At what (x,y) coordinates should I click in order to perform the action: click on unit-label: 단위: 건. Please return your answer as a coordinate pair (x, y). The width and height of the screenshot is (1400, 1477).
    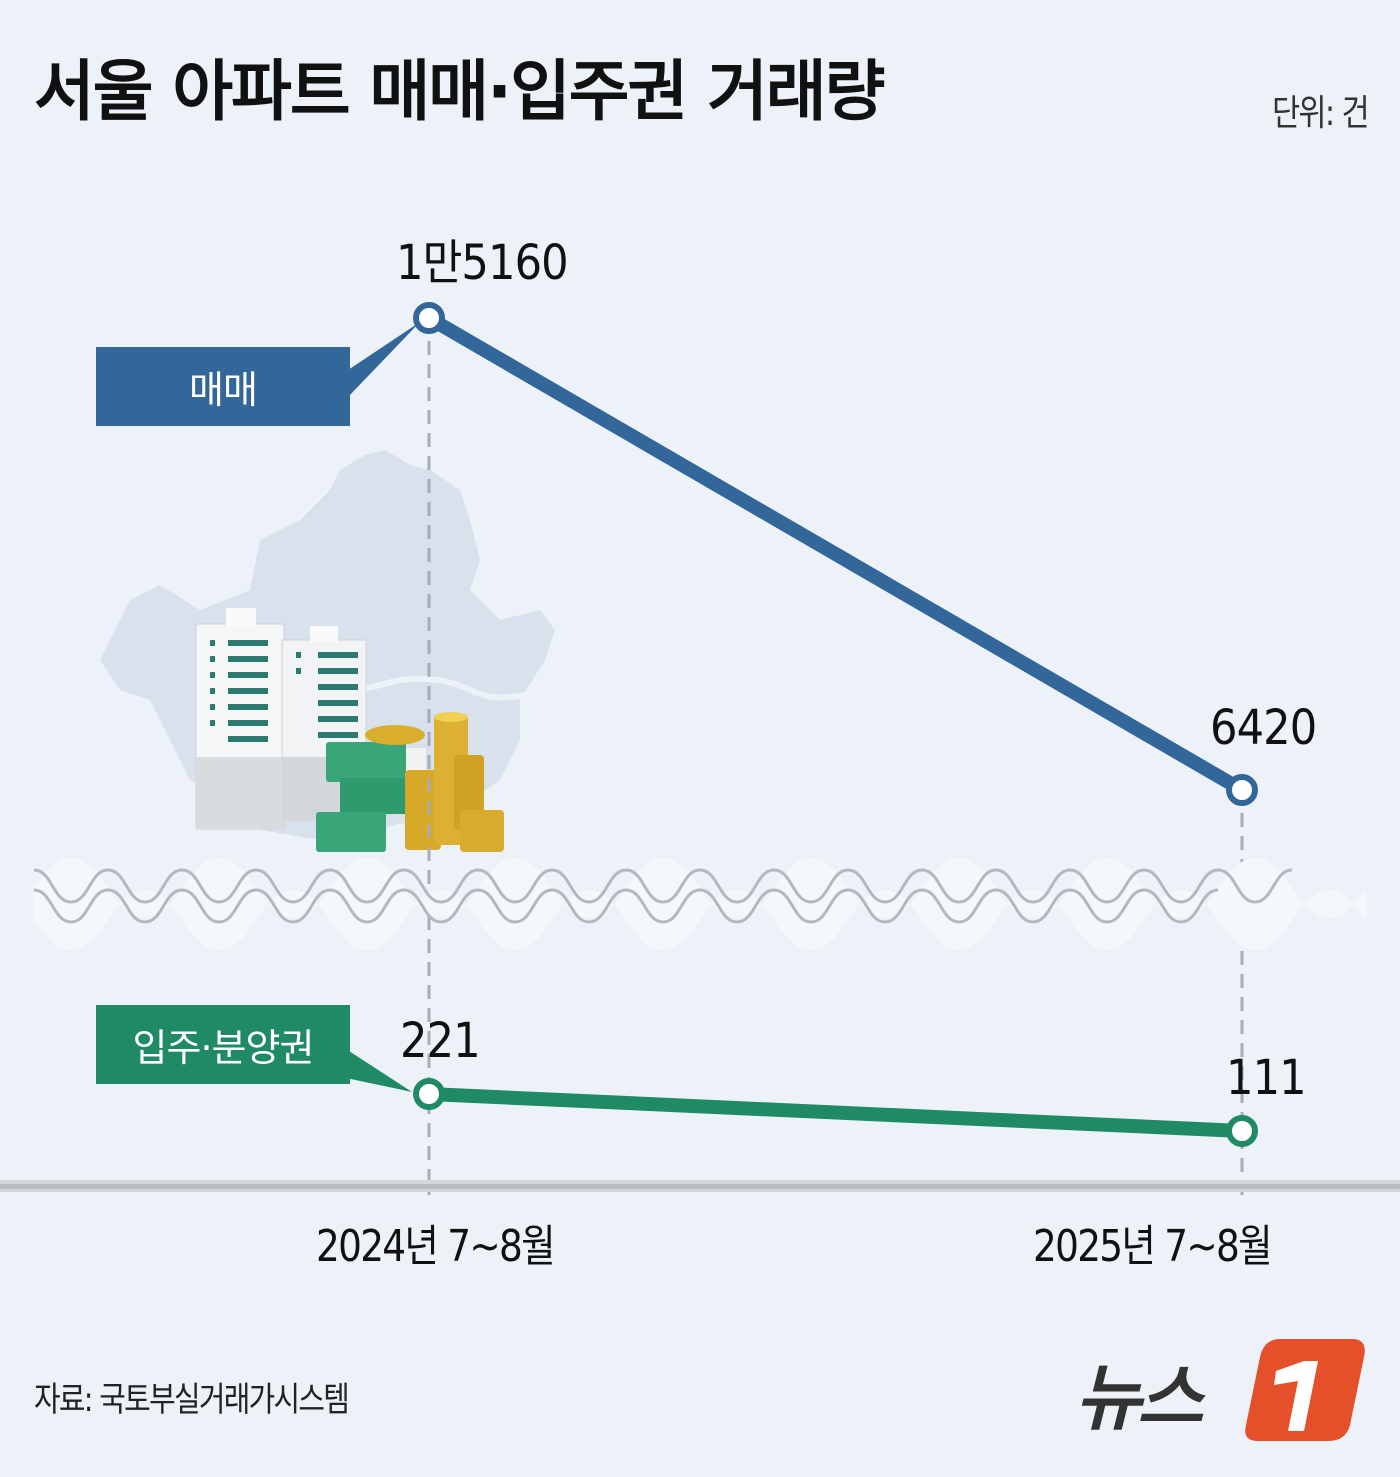
    Looking at the image, I should click on (1321, 113).